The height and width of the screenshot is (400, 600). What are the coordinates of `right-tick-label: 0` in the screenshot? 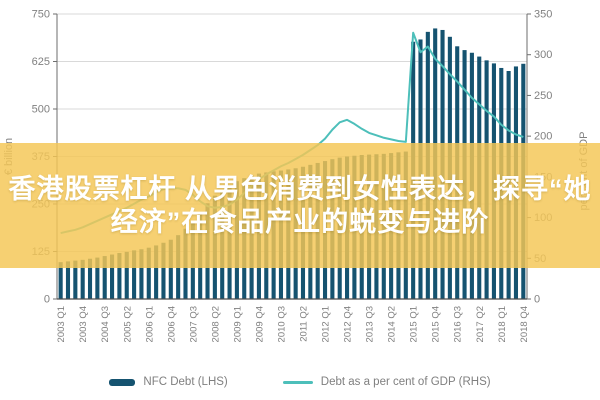 It's located at (537, 300).